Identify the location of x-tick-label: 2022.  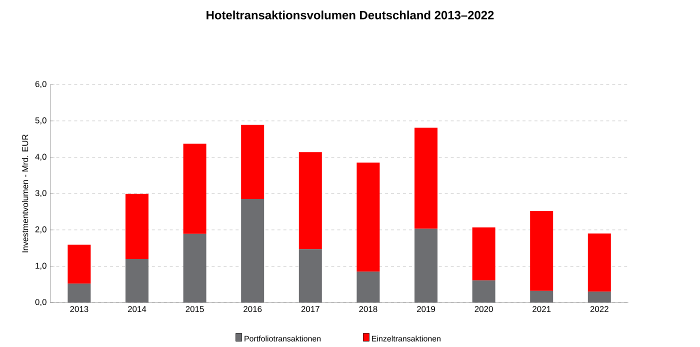
(599, 309).